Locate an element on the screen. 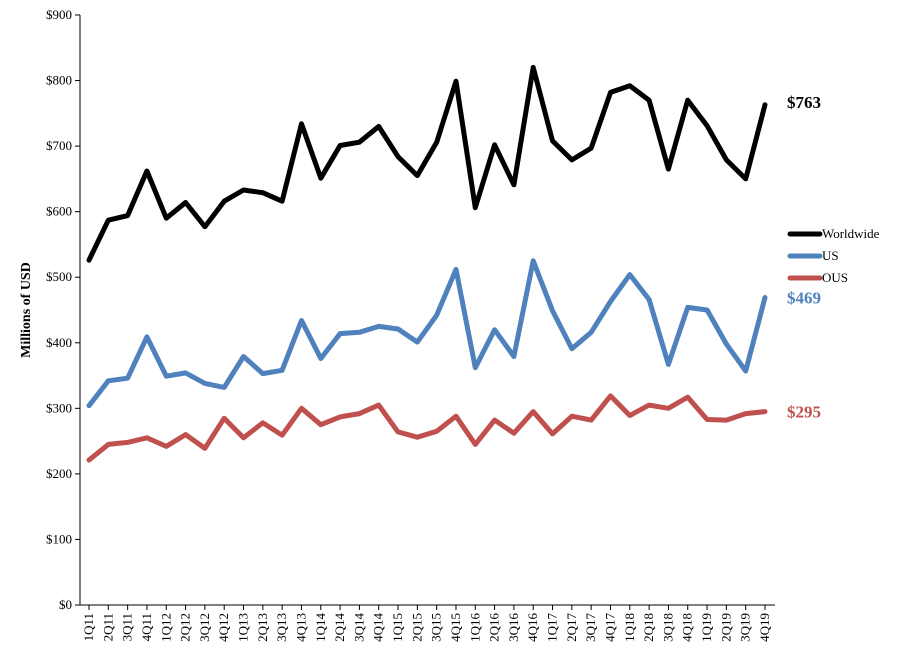  y-tick-label: $500 is located at coordinates (59, 276).